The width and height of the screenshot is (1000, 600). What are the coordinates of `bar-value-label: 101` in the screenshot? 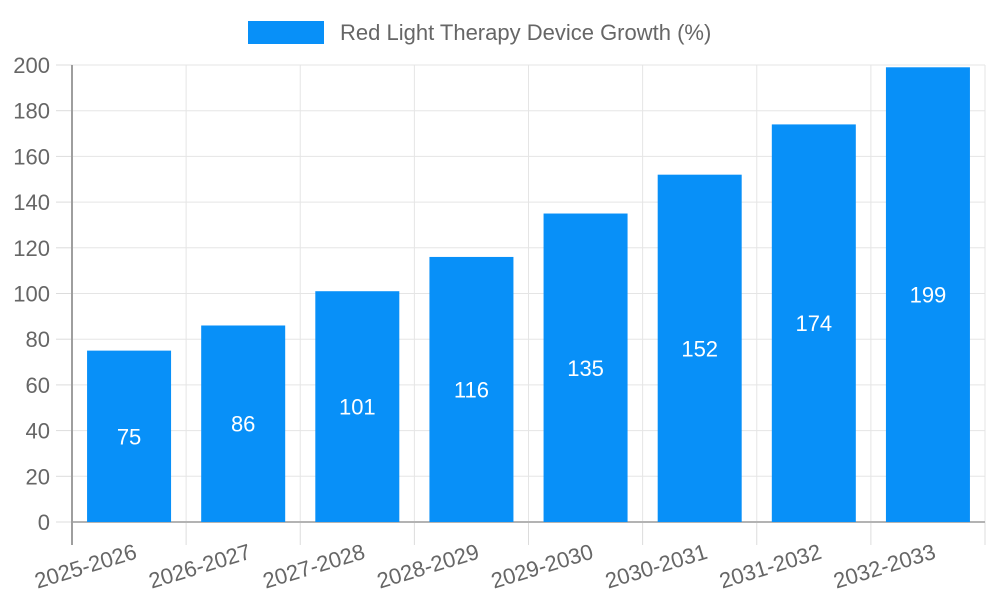 It's located at (357, 407).